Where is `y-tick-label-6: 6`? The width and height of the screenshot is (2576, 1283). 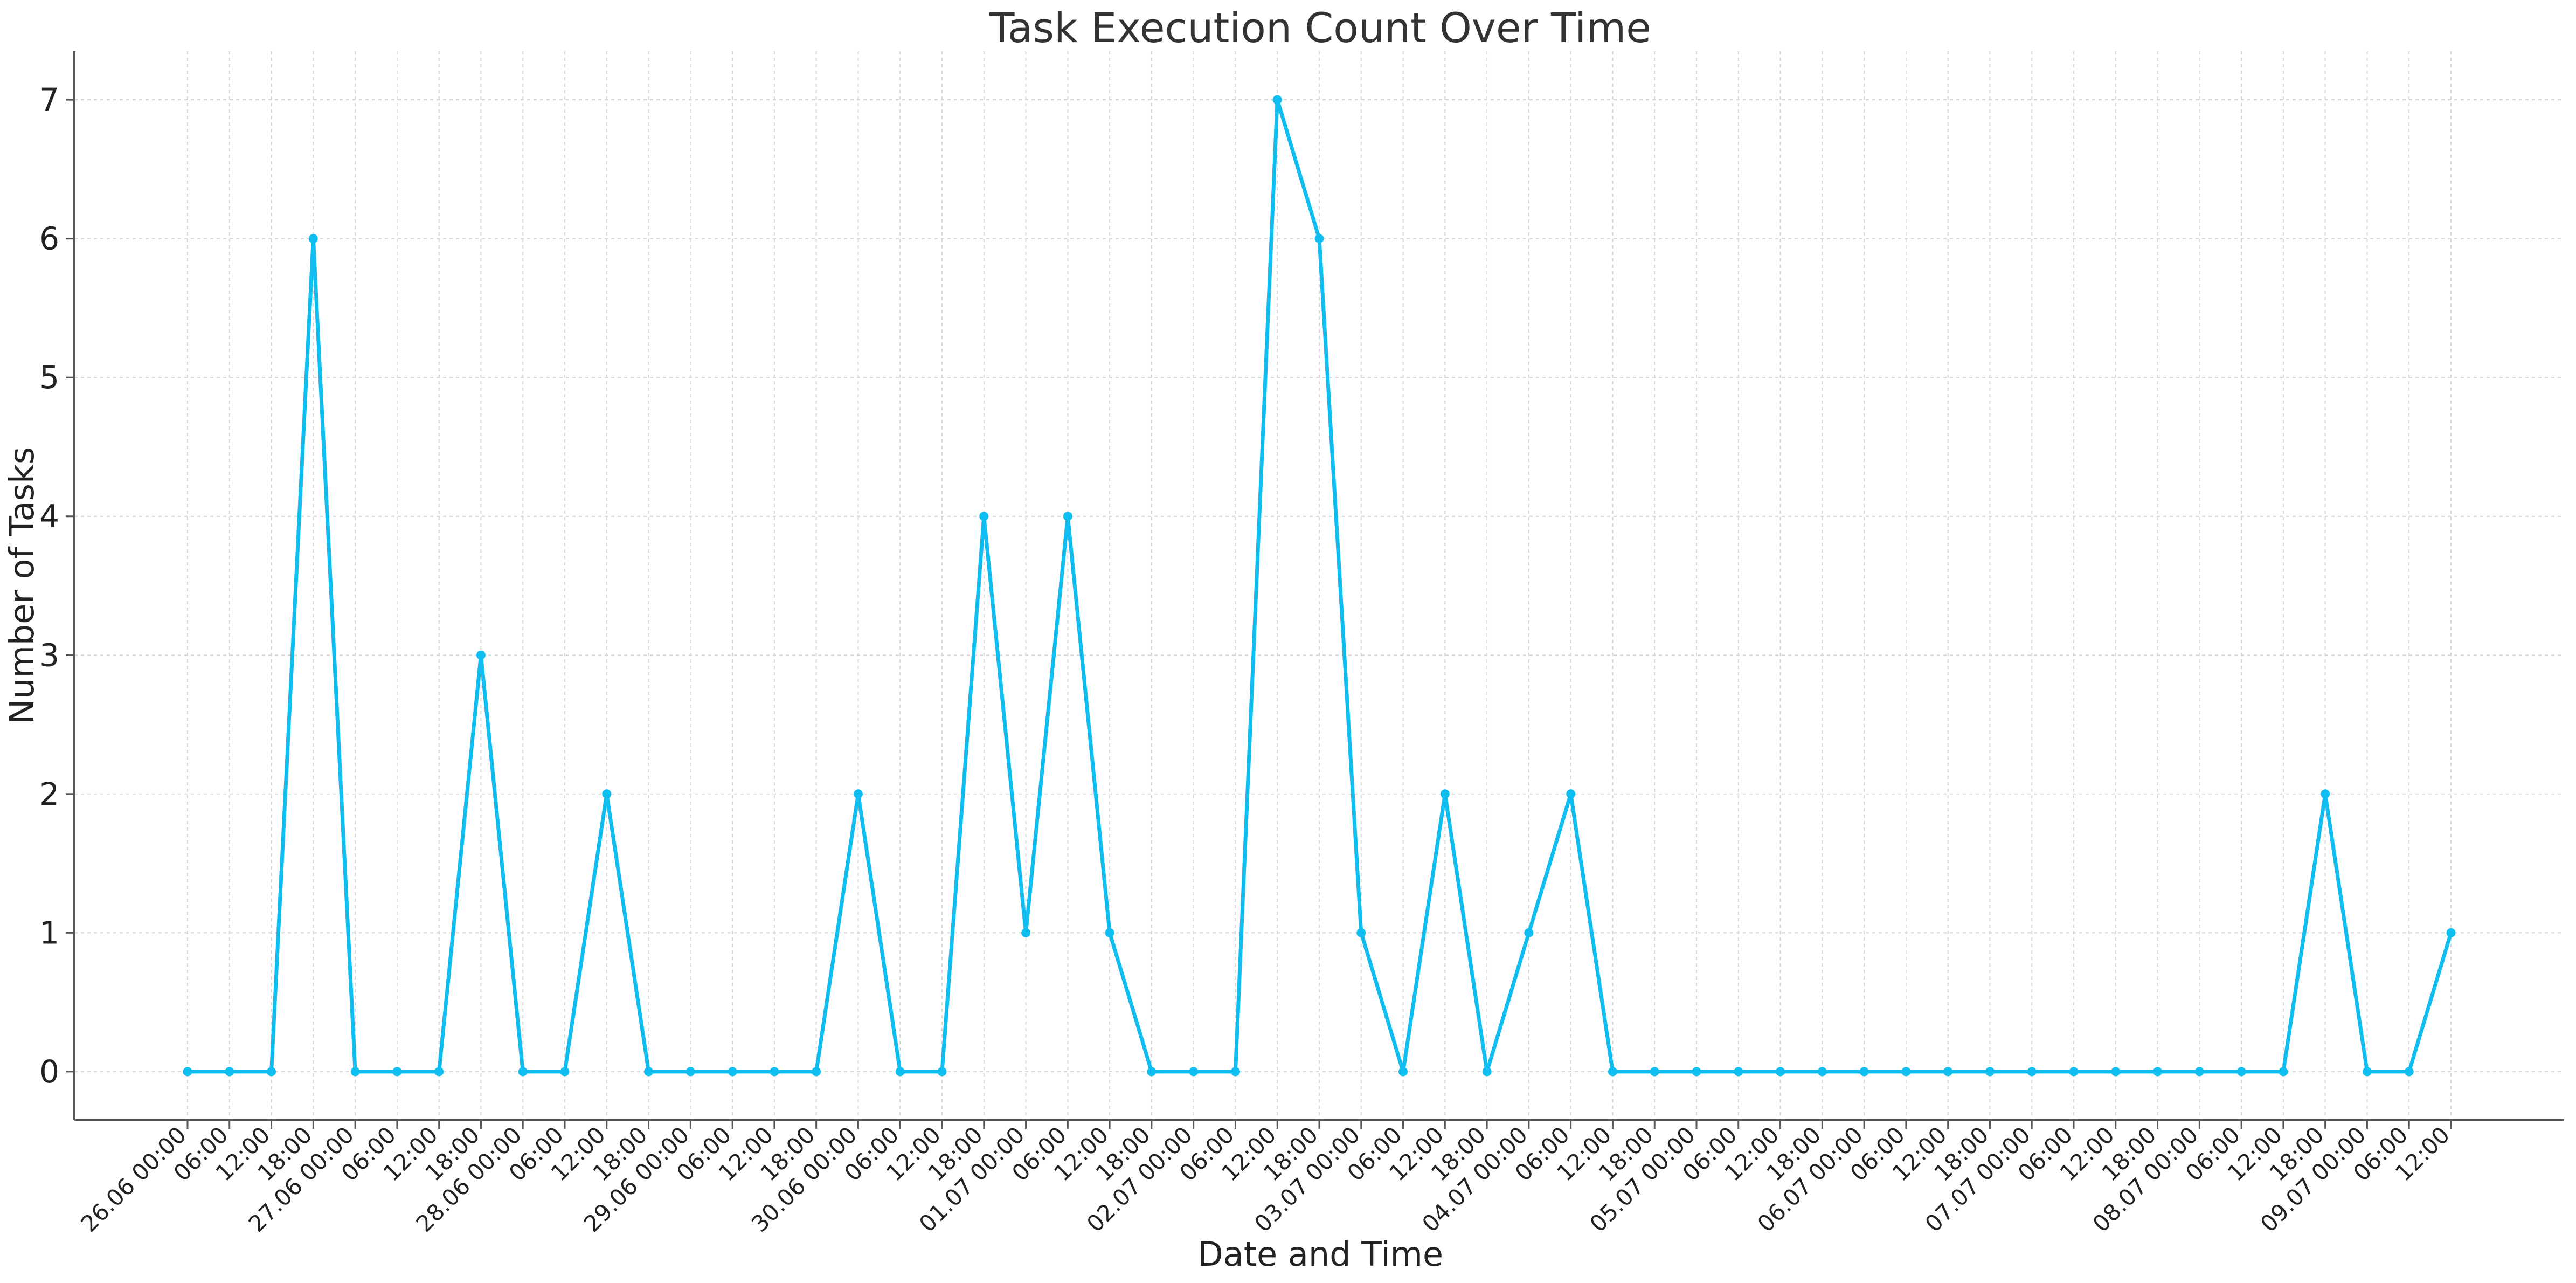 y-tick-label-6: 6 is located at coordinates (49, 238).